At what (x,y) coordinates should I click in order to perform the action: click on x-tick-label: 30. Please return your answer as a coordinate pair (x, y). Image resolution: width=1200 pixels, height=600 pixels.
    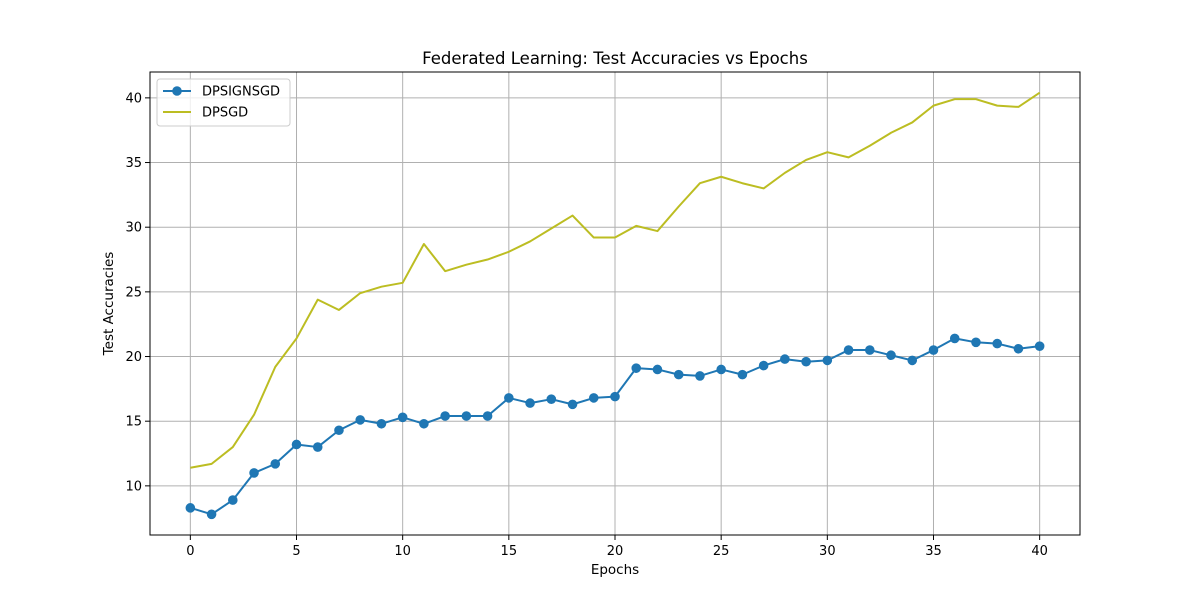
    Looking at the image, I should click on (827, 551).